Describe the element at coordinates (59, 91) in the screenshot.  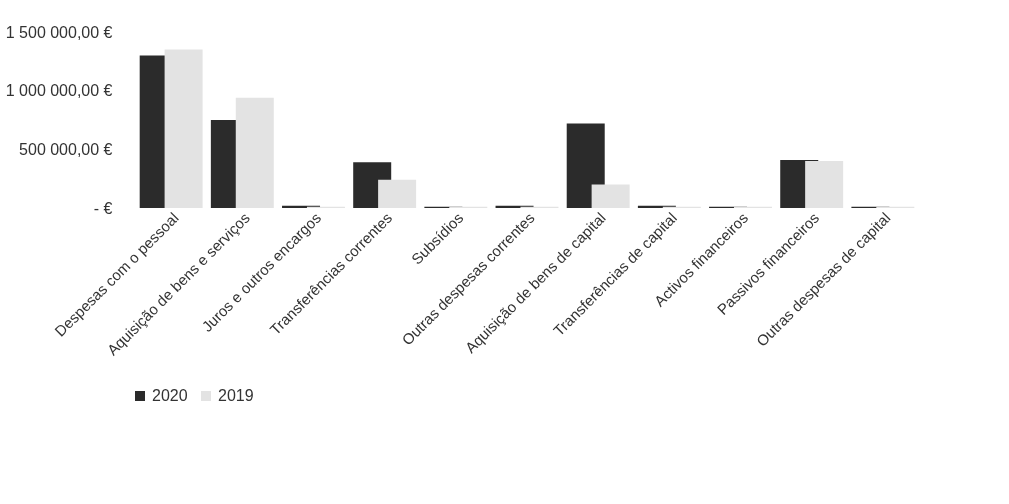
I see `y-tick-label: 1 000 000,00 €` at that location.